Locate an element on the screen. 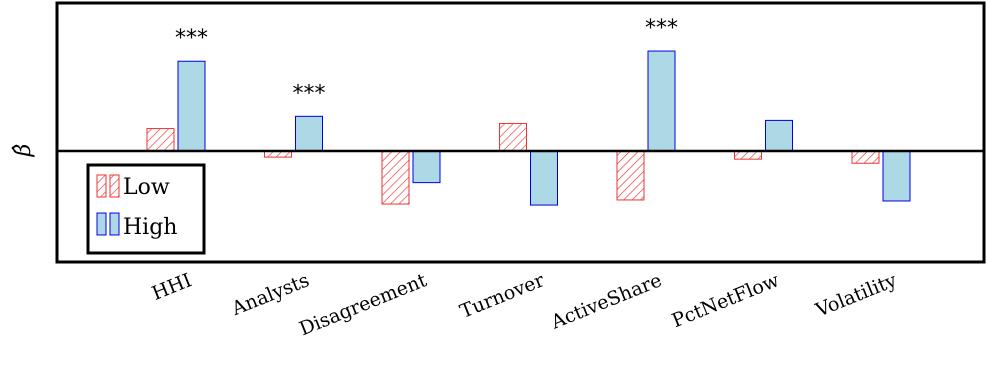 The image size is (987, 373). legend: Low High is located at coordinates (146, 209).